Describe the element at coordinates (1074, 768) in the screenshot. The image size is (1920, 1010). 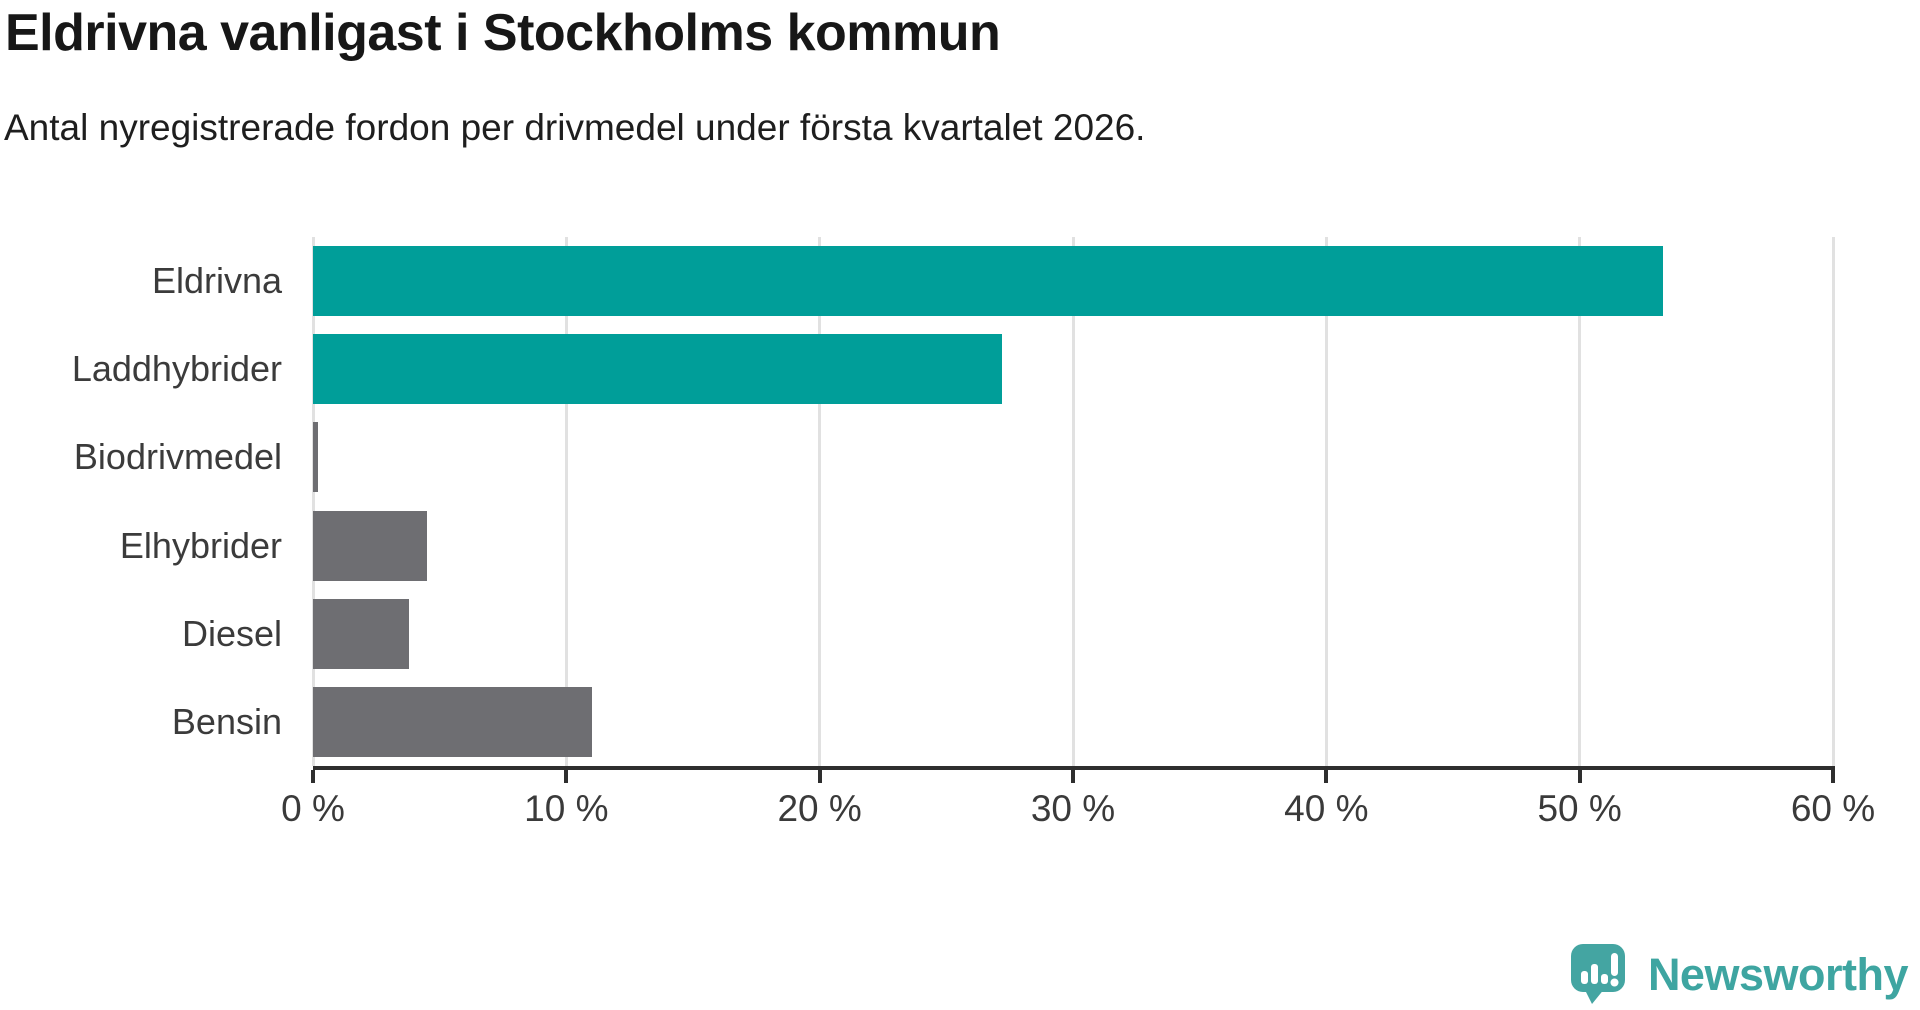
I see `x-axis-line` at that location.